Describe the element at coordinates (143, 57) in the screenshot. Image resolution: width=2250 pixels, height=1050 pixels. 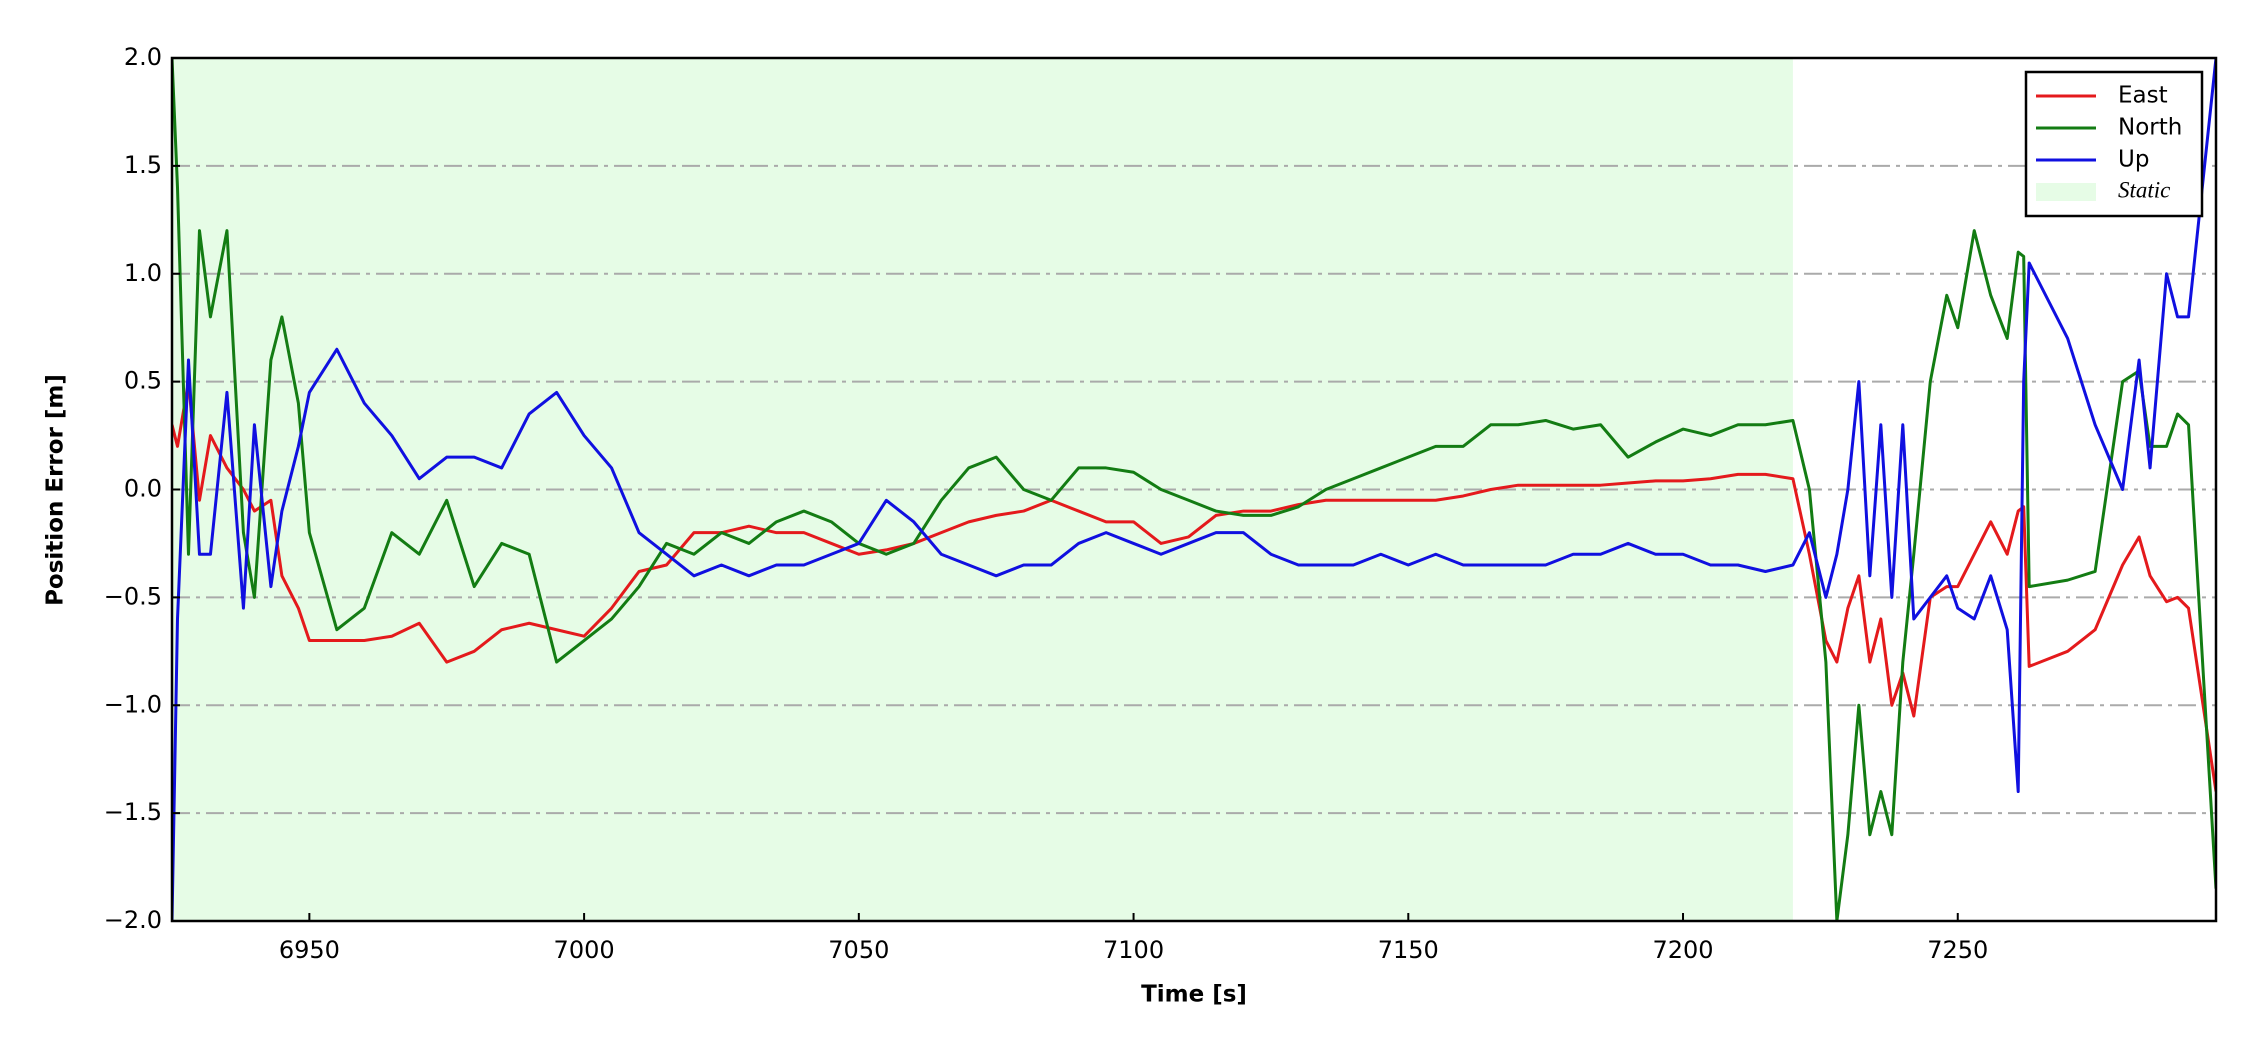
I see `y-tick-label: 2.0` at that location.